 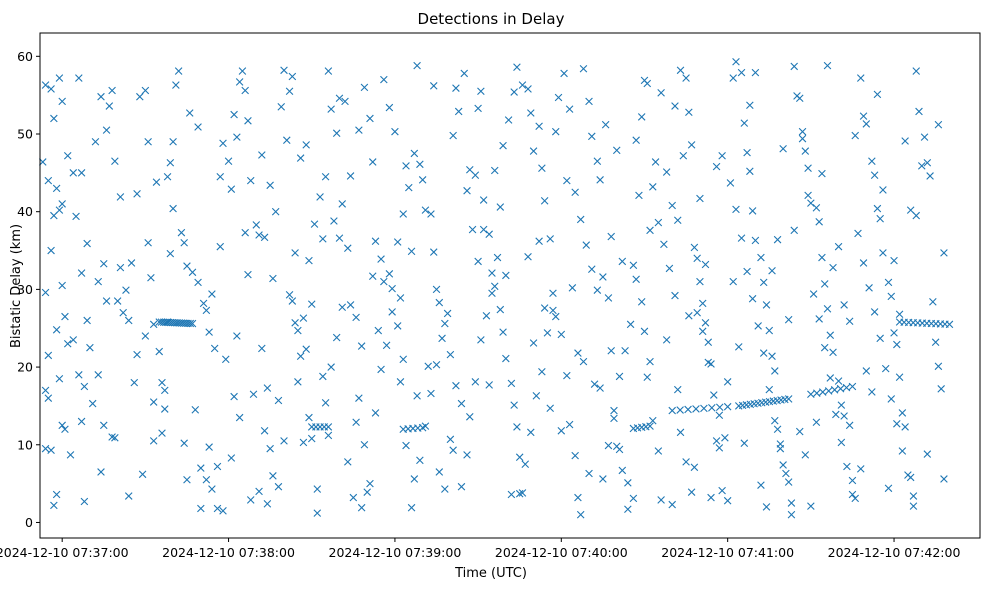 What do you see at coordinates (25, 289) in the screenshot?
I see `y-tick-label: 30` at bounding box center [25, 289].